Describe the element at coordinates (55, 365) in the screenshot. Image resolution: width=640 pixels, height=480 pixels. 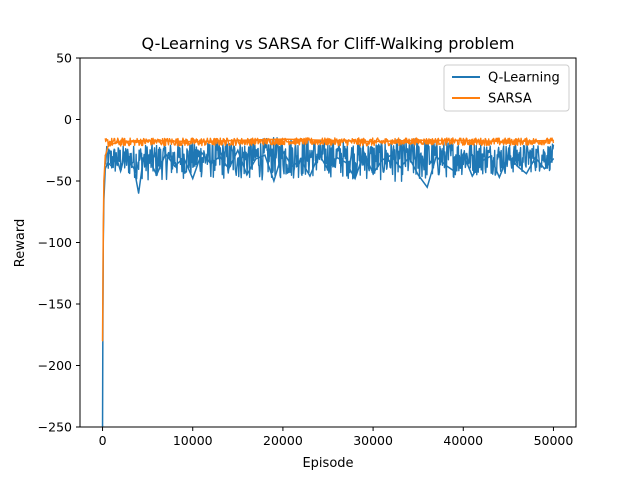
I see `y-tick-label: −200` at that location.